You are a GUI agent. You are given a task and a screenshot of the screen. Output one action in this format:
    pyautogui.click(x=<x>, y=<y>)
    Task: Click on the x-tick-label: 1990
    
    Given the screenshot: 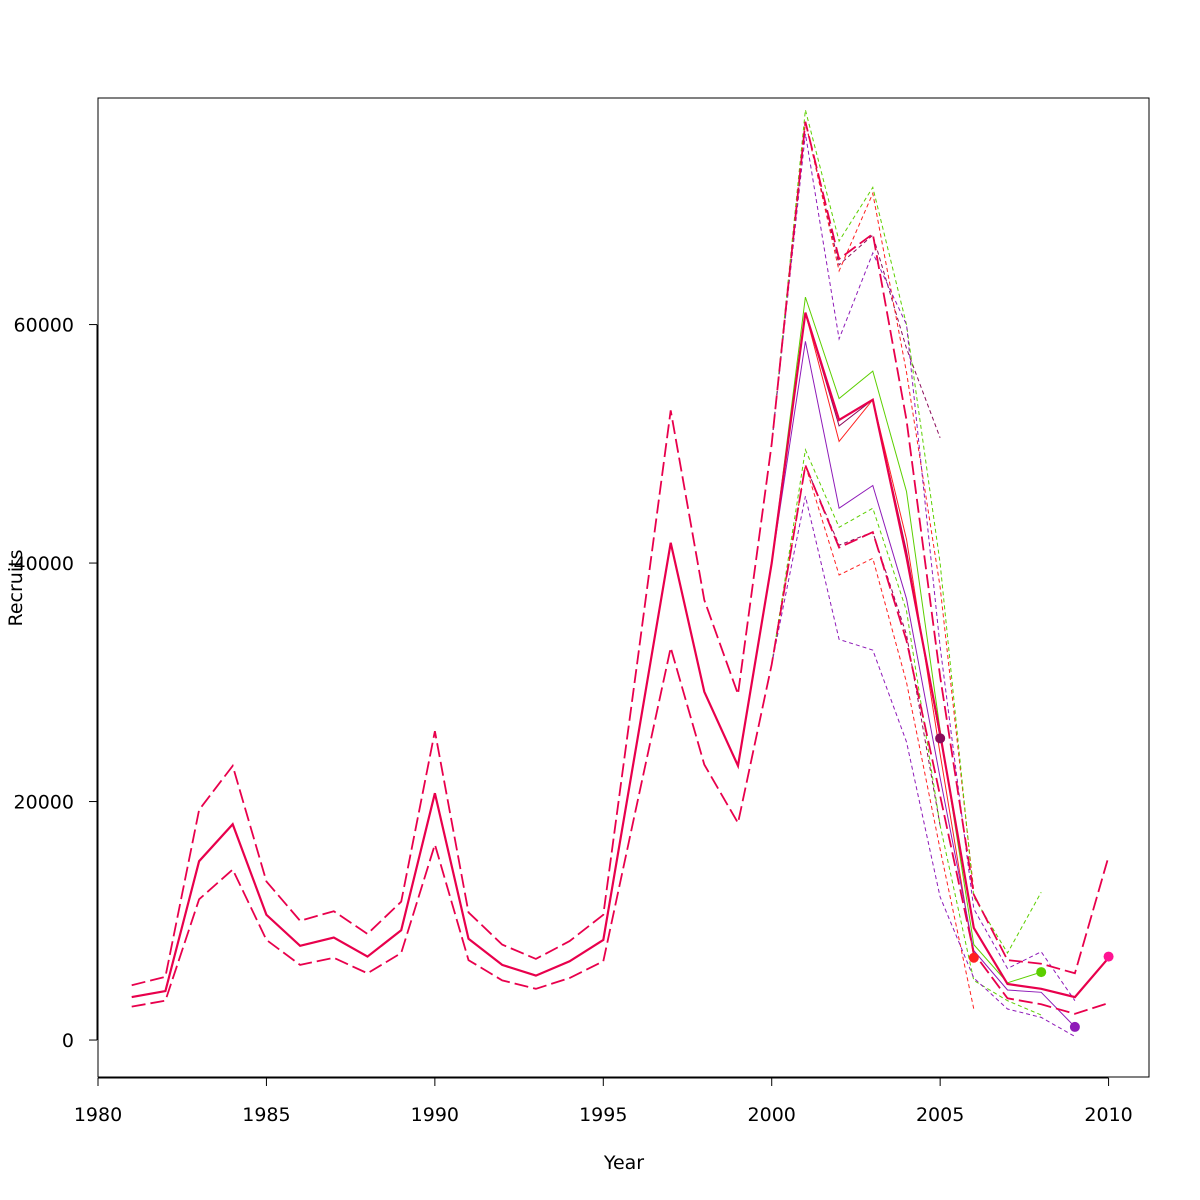 What is the action you would take?
    pyautogui.click(x=435, y=1115)
    